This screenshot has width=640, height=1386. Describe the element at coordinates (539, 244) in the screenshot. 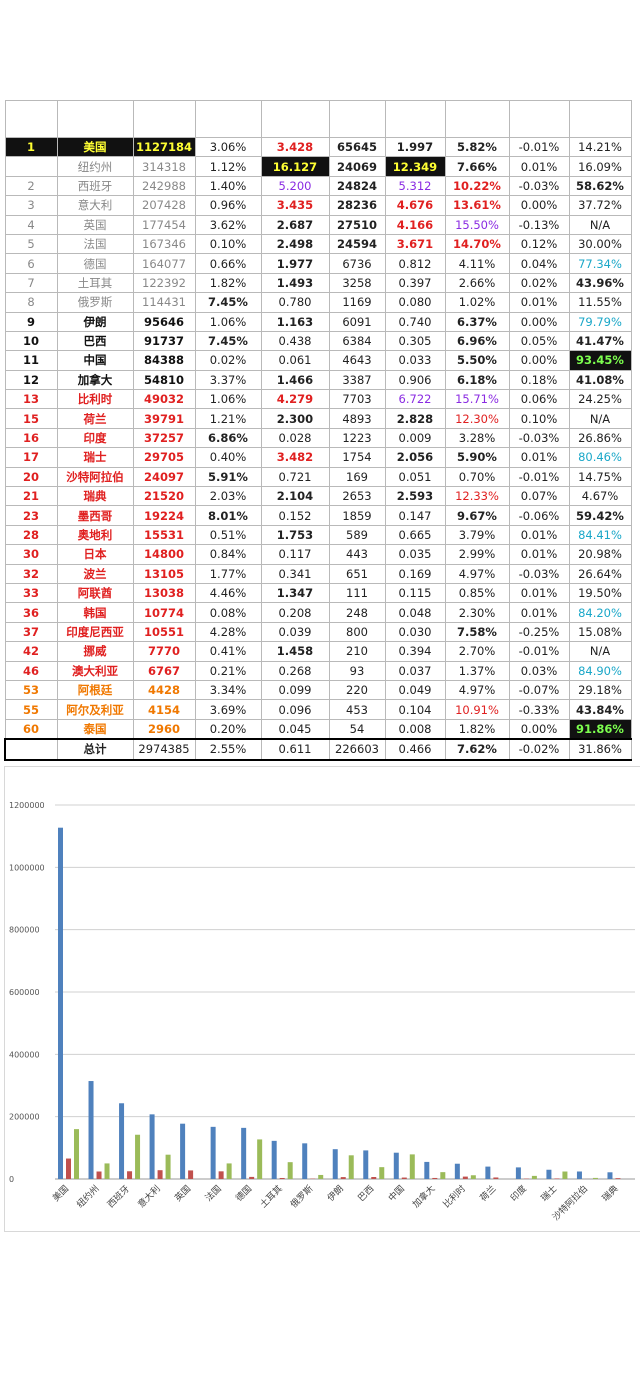

I see `cell-fatality-change: 0.12%` at that location.